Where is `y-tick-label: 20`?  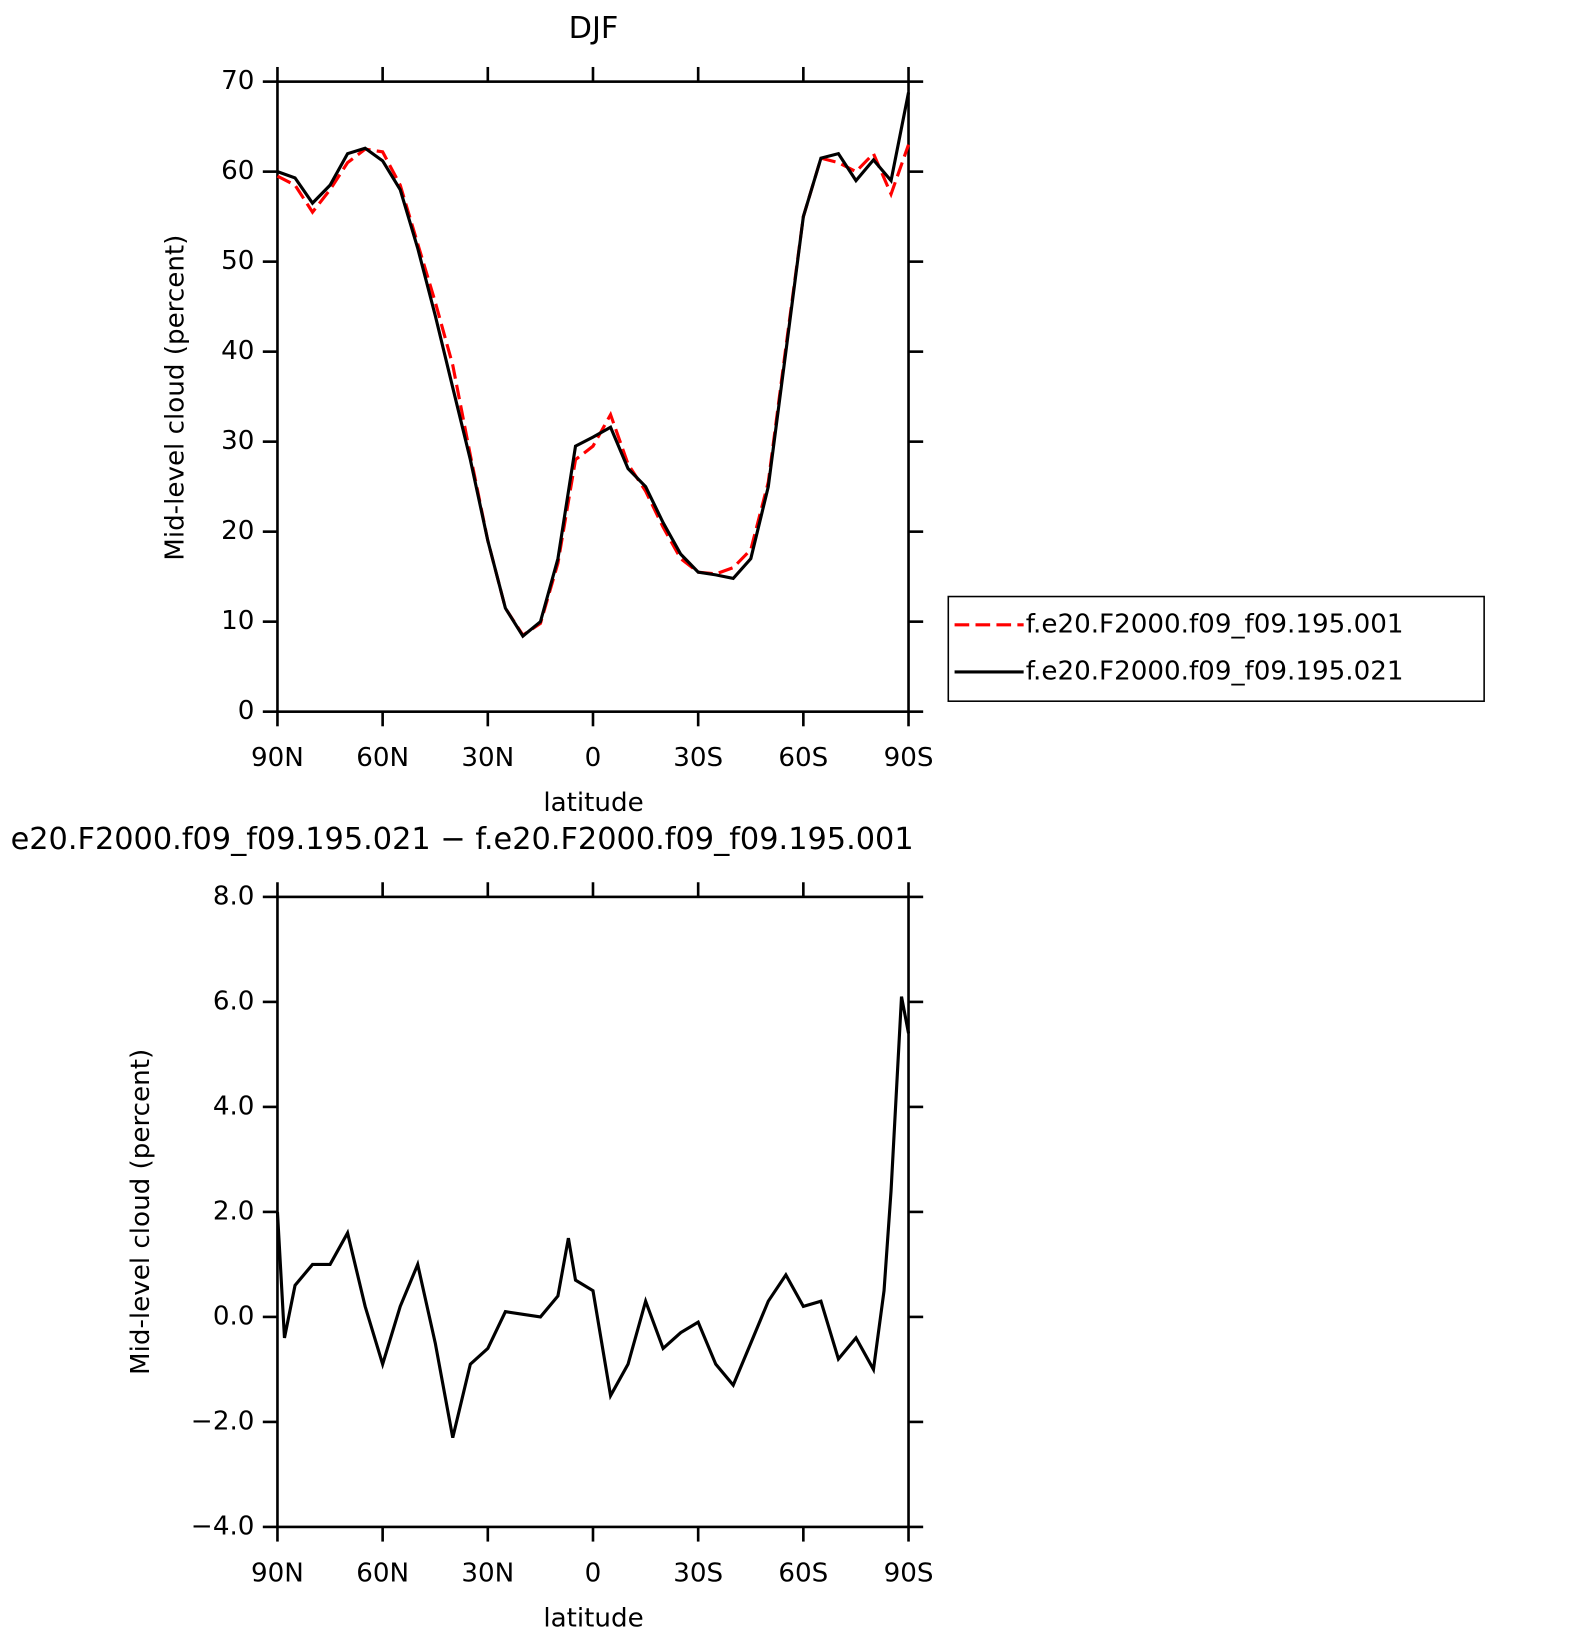
y-tick-label: 20 is located at coordinates (237, 531).